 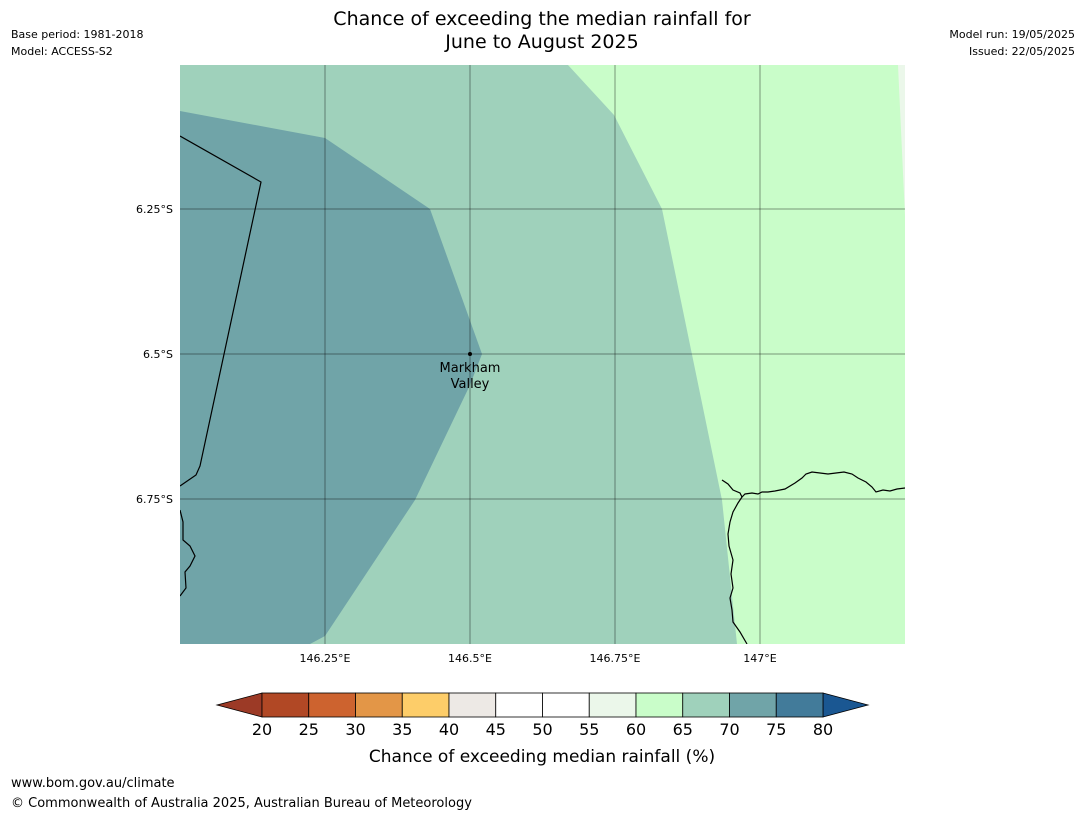 I want to click on lon-label: 147°E, so click(x=759, y=658).